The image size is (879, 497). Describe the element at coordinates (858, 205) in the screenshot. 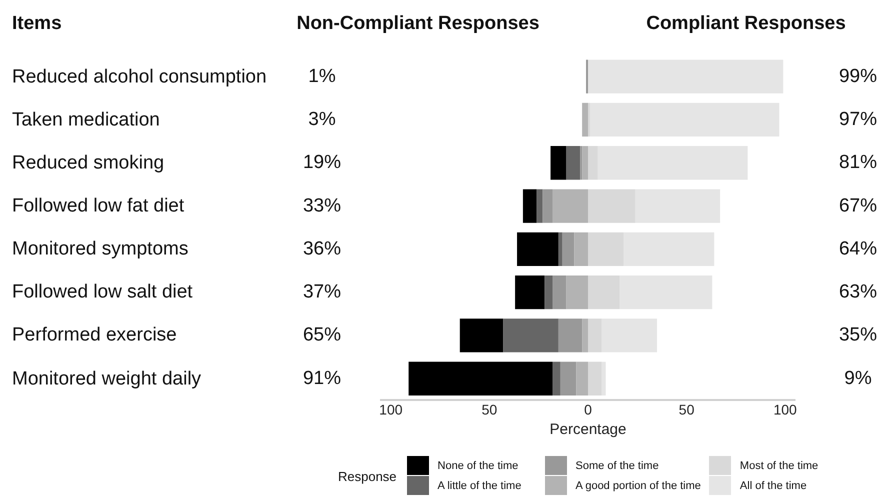

I see `text: 67%` at that location.